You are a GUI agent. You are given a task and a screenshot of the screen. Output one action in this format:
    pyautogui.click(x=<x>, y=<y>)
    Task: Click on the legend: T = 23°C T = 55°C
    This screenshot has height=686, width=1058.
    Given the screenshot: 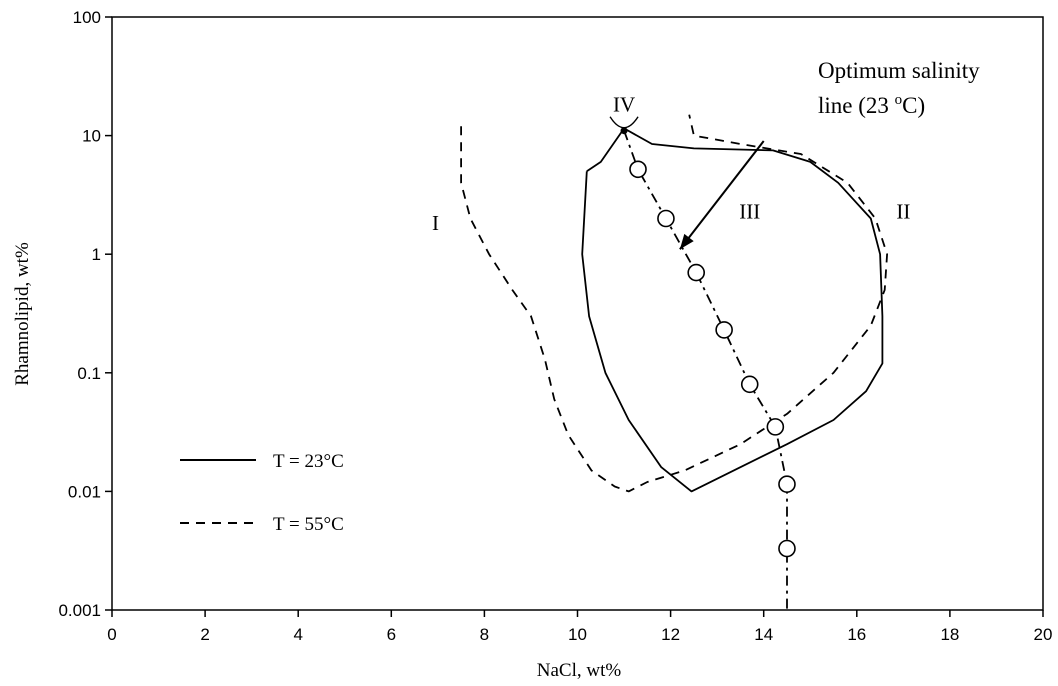 What is the action you would take?
    pyautogui.click(x=262, y=493)
    